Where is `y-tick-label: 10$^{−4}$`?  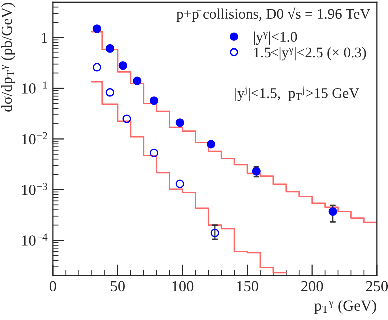 y-tick-label: 10$^{−4}$ is located at coordinates (35, 240).